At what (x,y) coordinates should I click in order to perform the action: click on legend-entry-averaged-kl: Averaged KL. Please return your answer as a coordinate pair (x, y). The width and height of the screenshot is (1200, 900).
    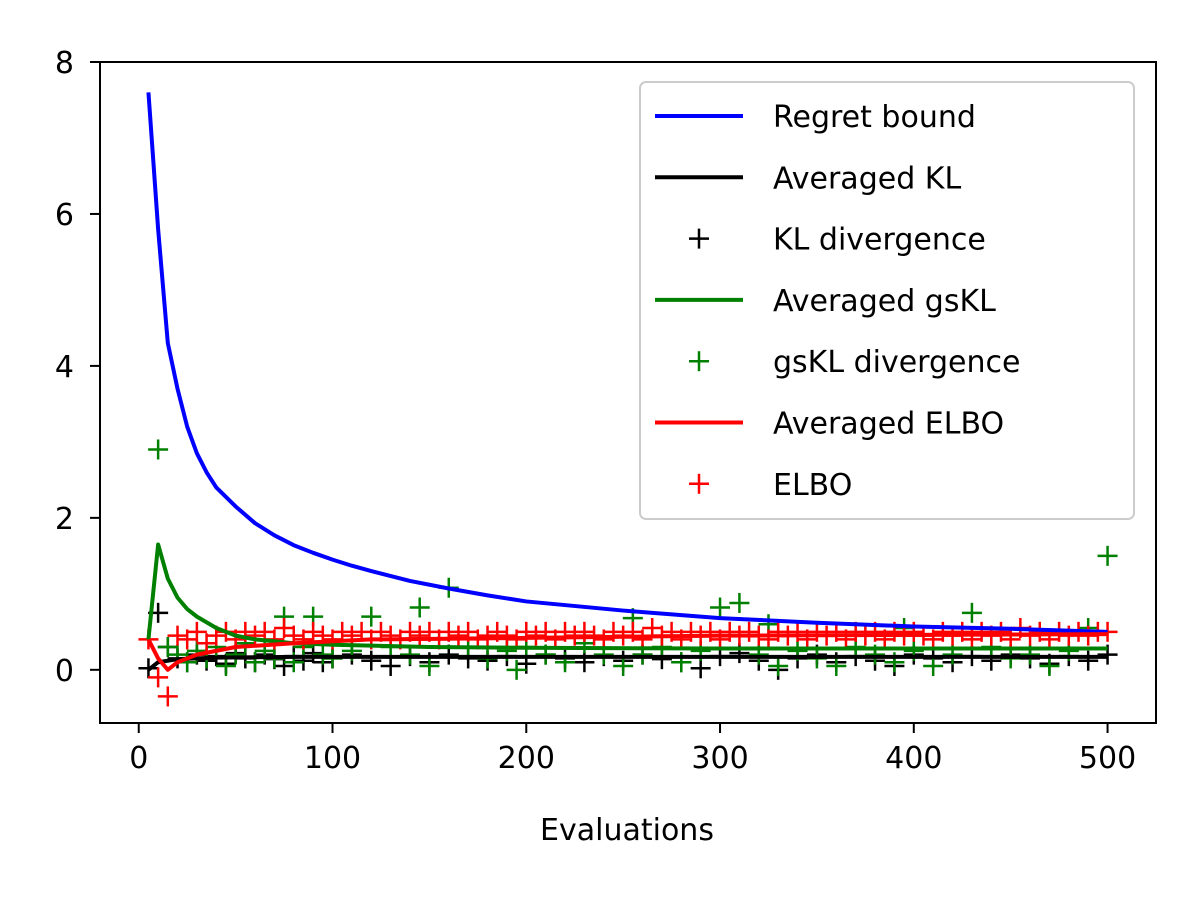
    Looking at the image, I should click on (808, 178).